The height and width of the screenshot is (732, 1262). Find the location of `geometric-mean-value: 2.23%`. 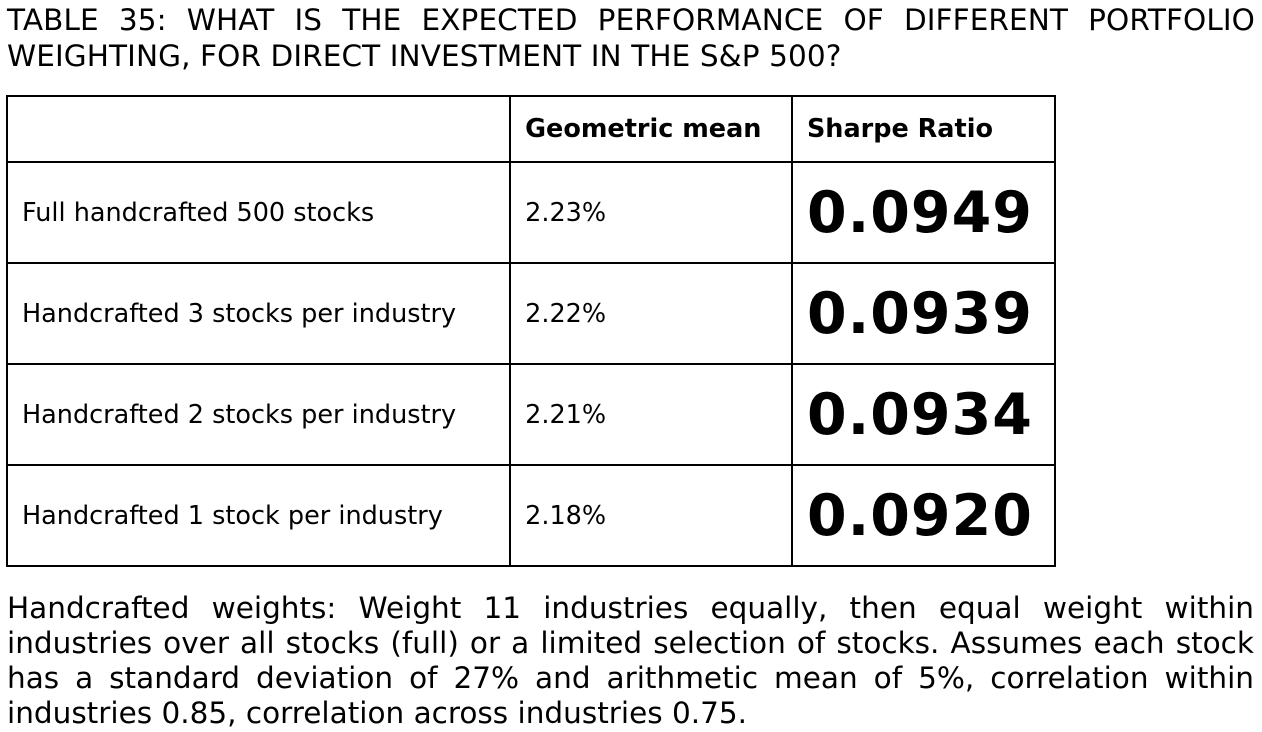

geometric-mean-value: 2.23% is located at coordinates (651, 212).